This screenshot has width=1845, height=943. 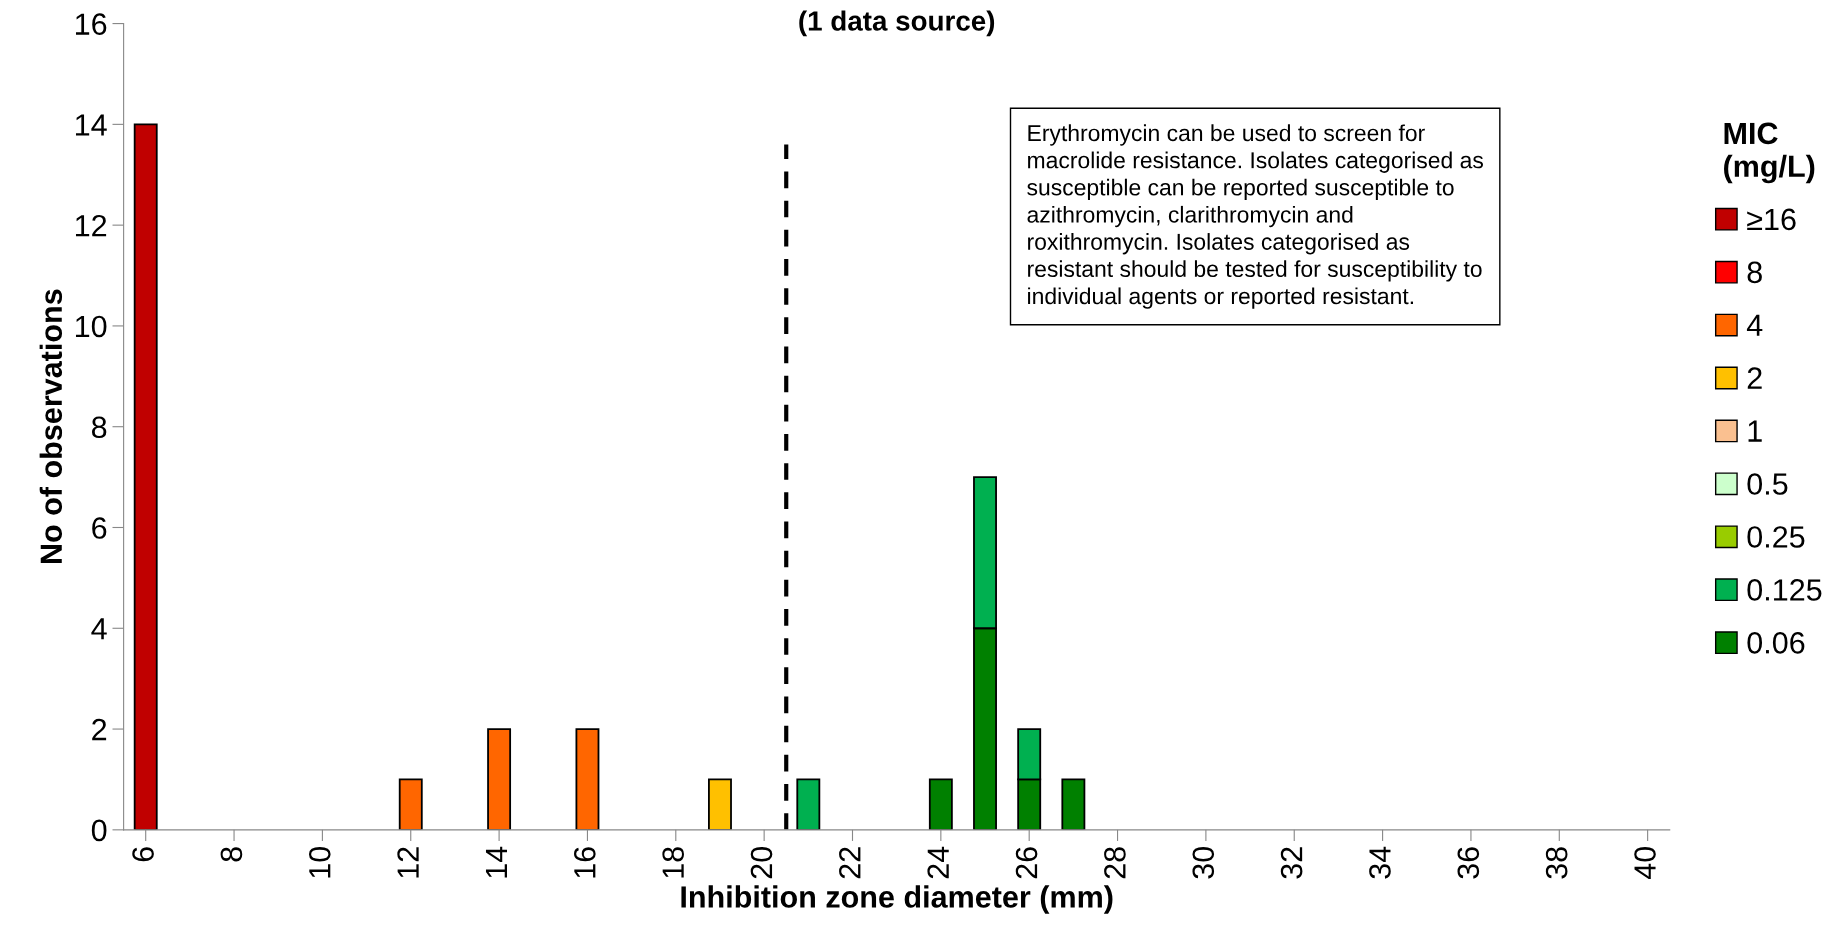 I want to click on x-tick-label: 34, so click(x=1380, y=862).